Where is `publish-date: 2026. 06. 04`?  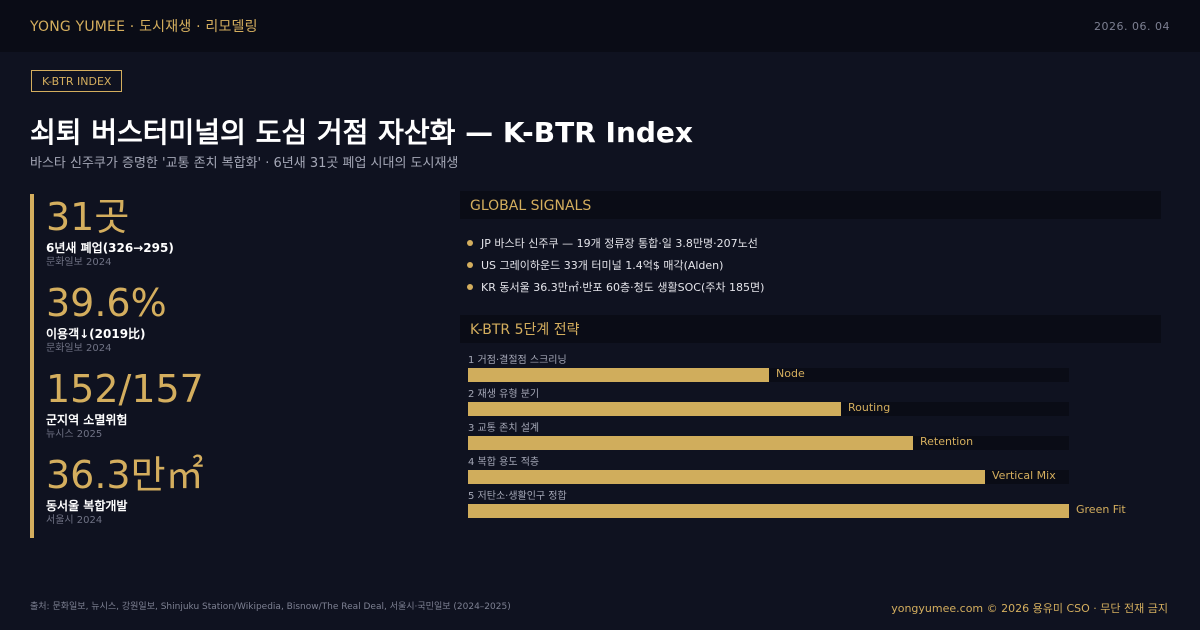 publish-date: 2026. 06. 04 is located at coordinates (1132, 26).